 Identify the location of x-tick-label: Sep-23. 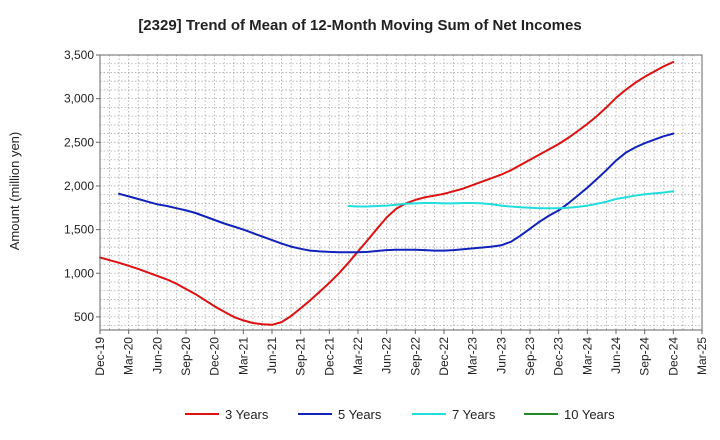
(530, 356).